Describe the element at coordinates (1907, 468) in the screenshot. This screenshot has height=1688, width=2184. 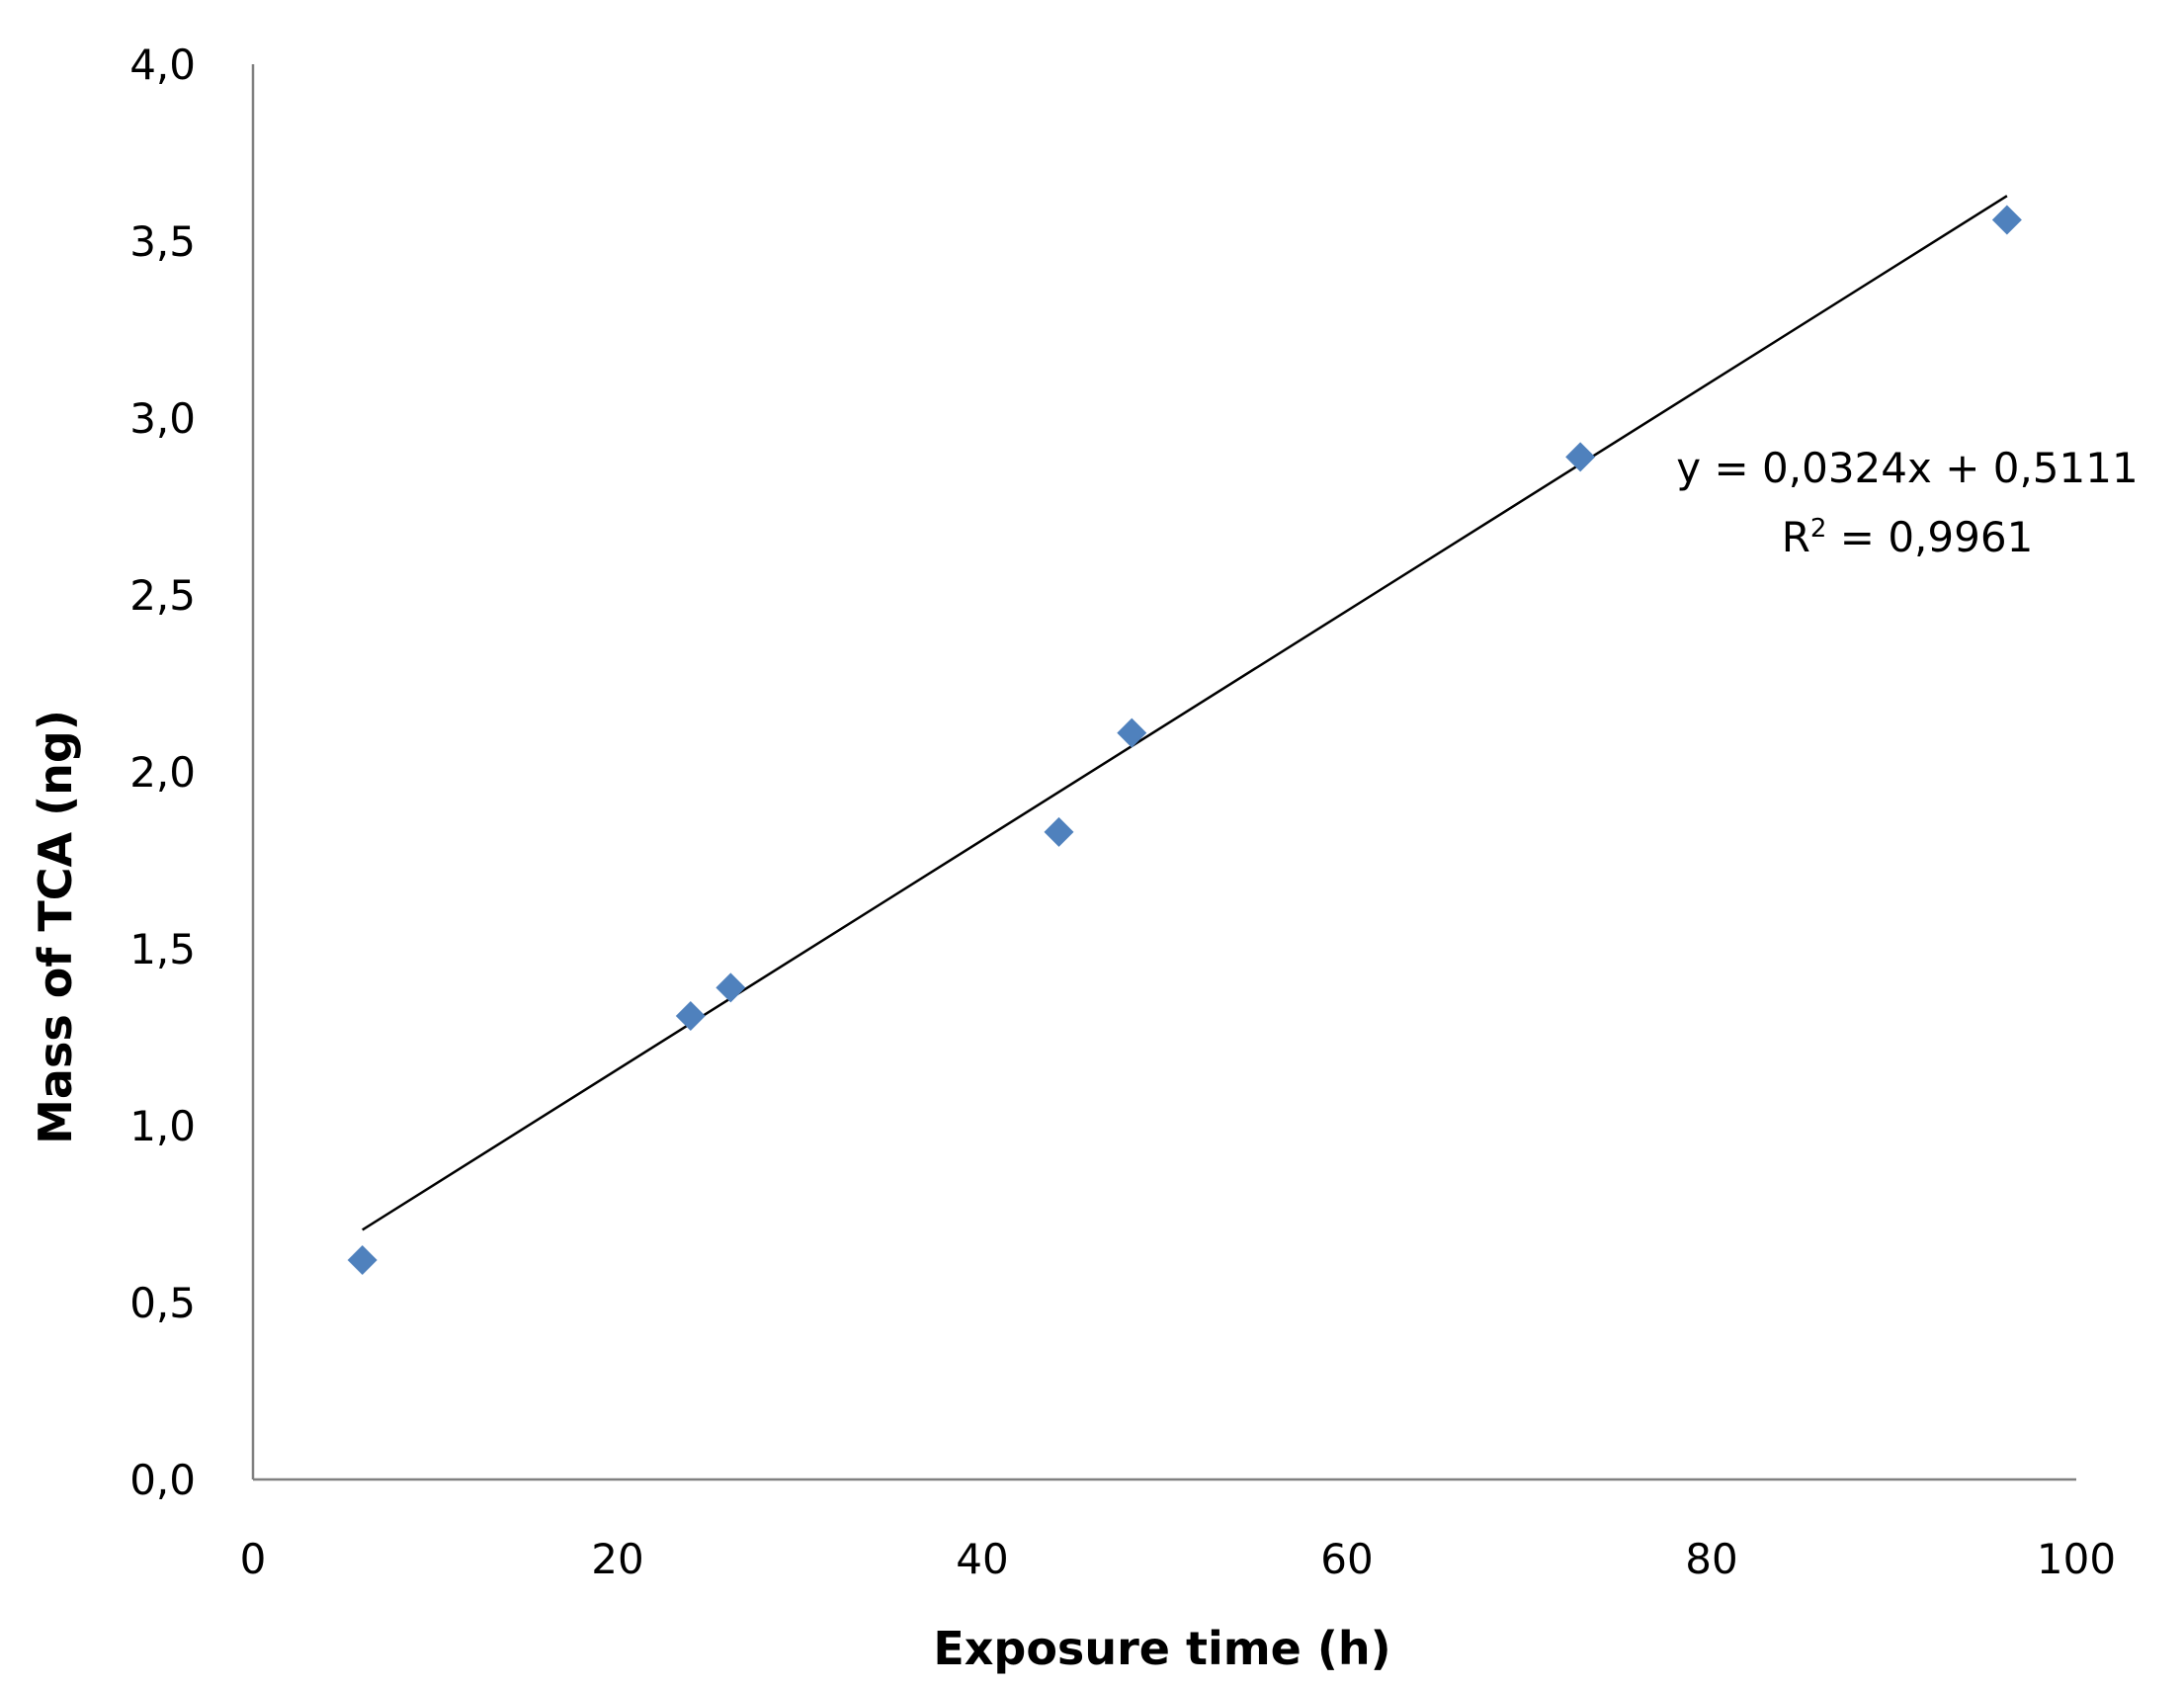
I see `trendline-equation: y = 0,0324x + 0,5111` at that location.